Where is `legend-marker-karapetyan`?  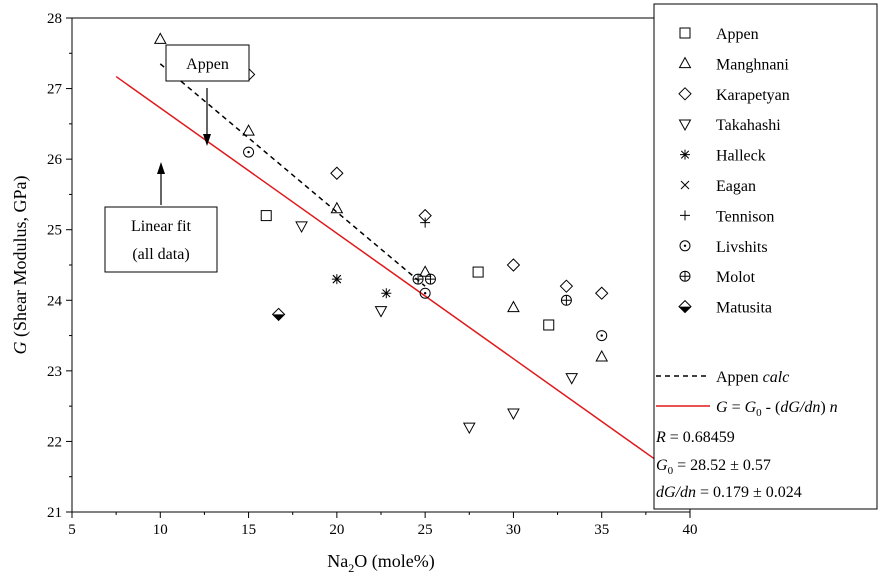
legend-marker-karapetyan is located at coordinates (685, 94).